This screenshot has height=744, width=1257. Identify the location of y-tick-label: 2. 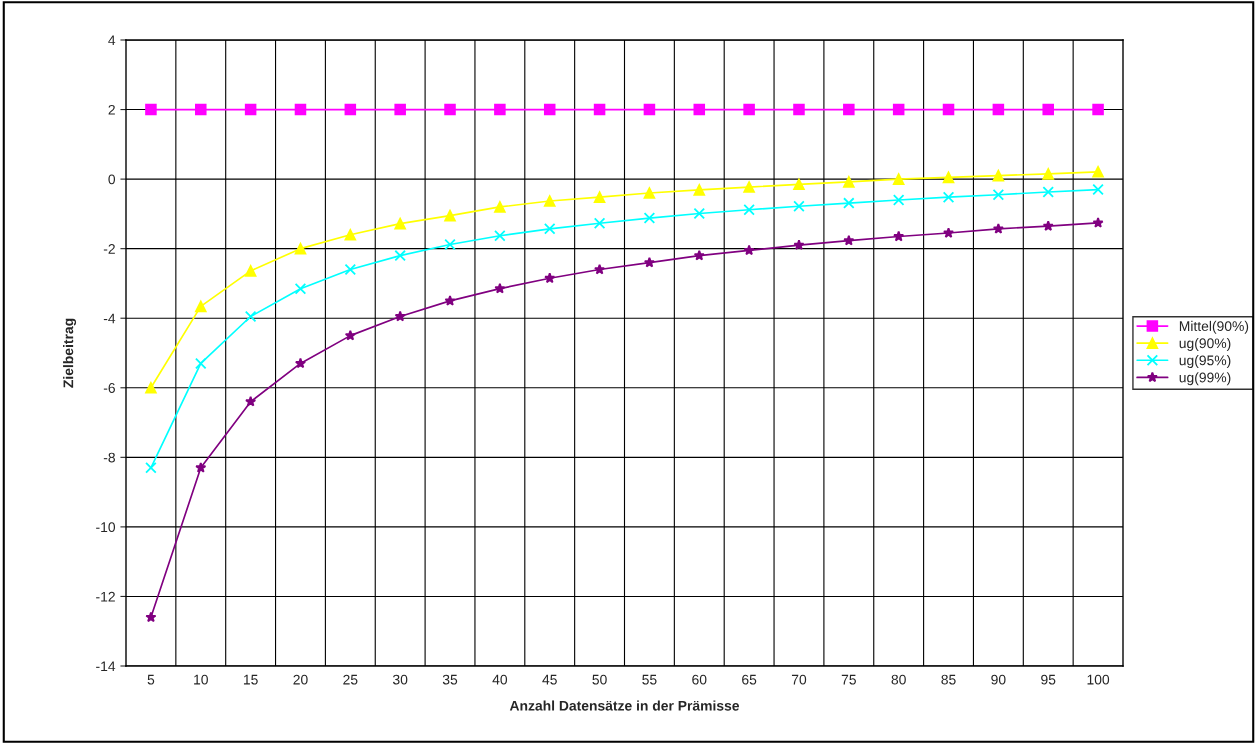
(111, 109).